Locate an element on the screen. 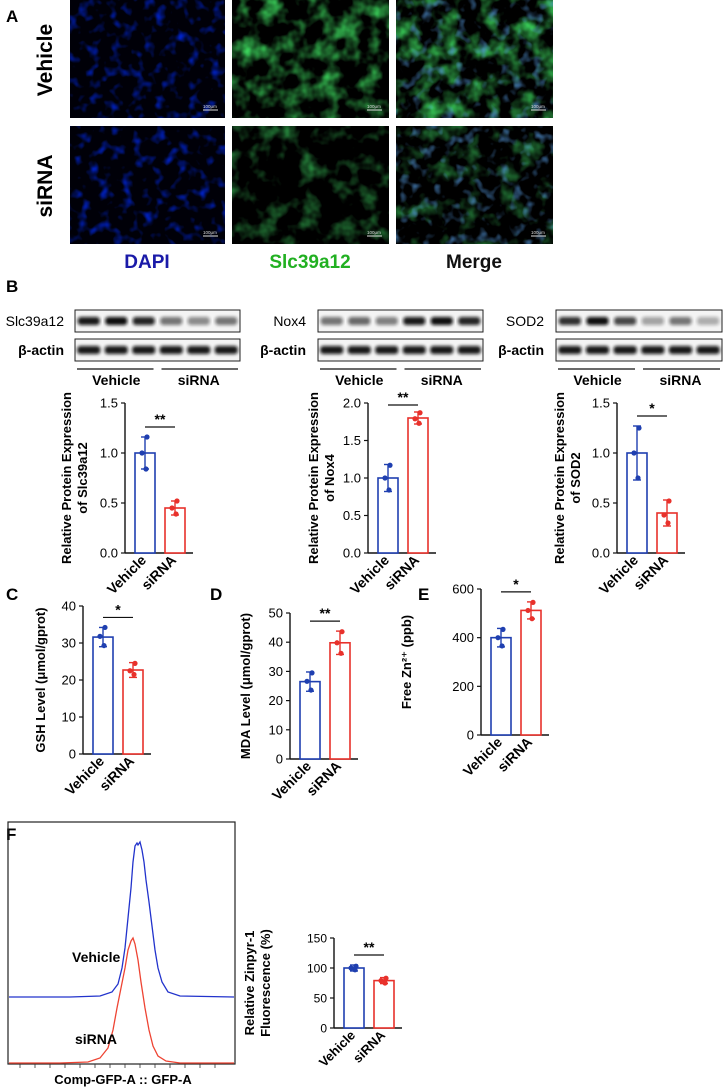 The image size is (724, 1089). blot-3: SOD2 β-actin Vehicle siRNA is located at coordinates (610, 348).